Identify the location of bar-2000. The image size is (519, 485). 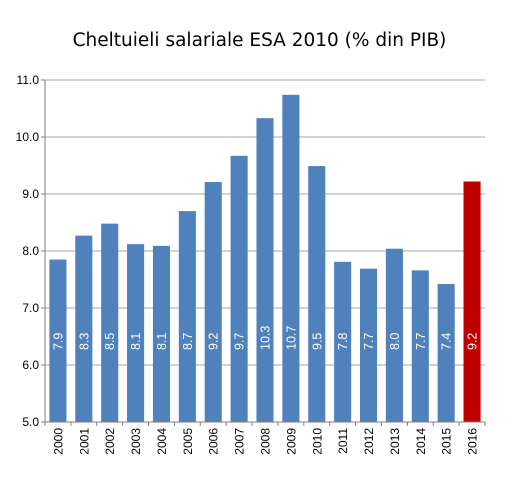
(58, 340).